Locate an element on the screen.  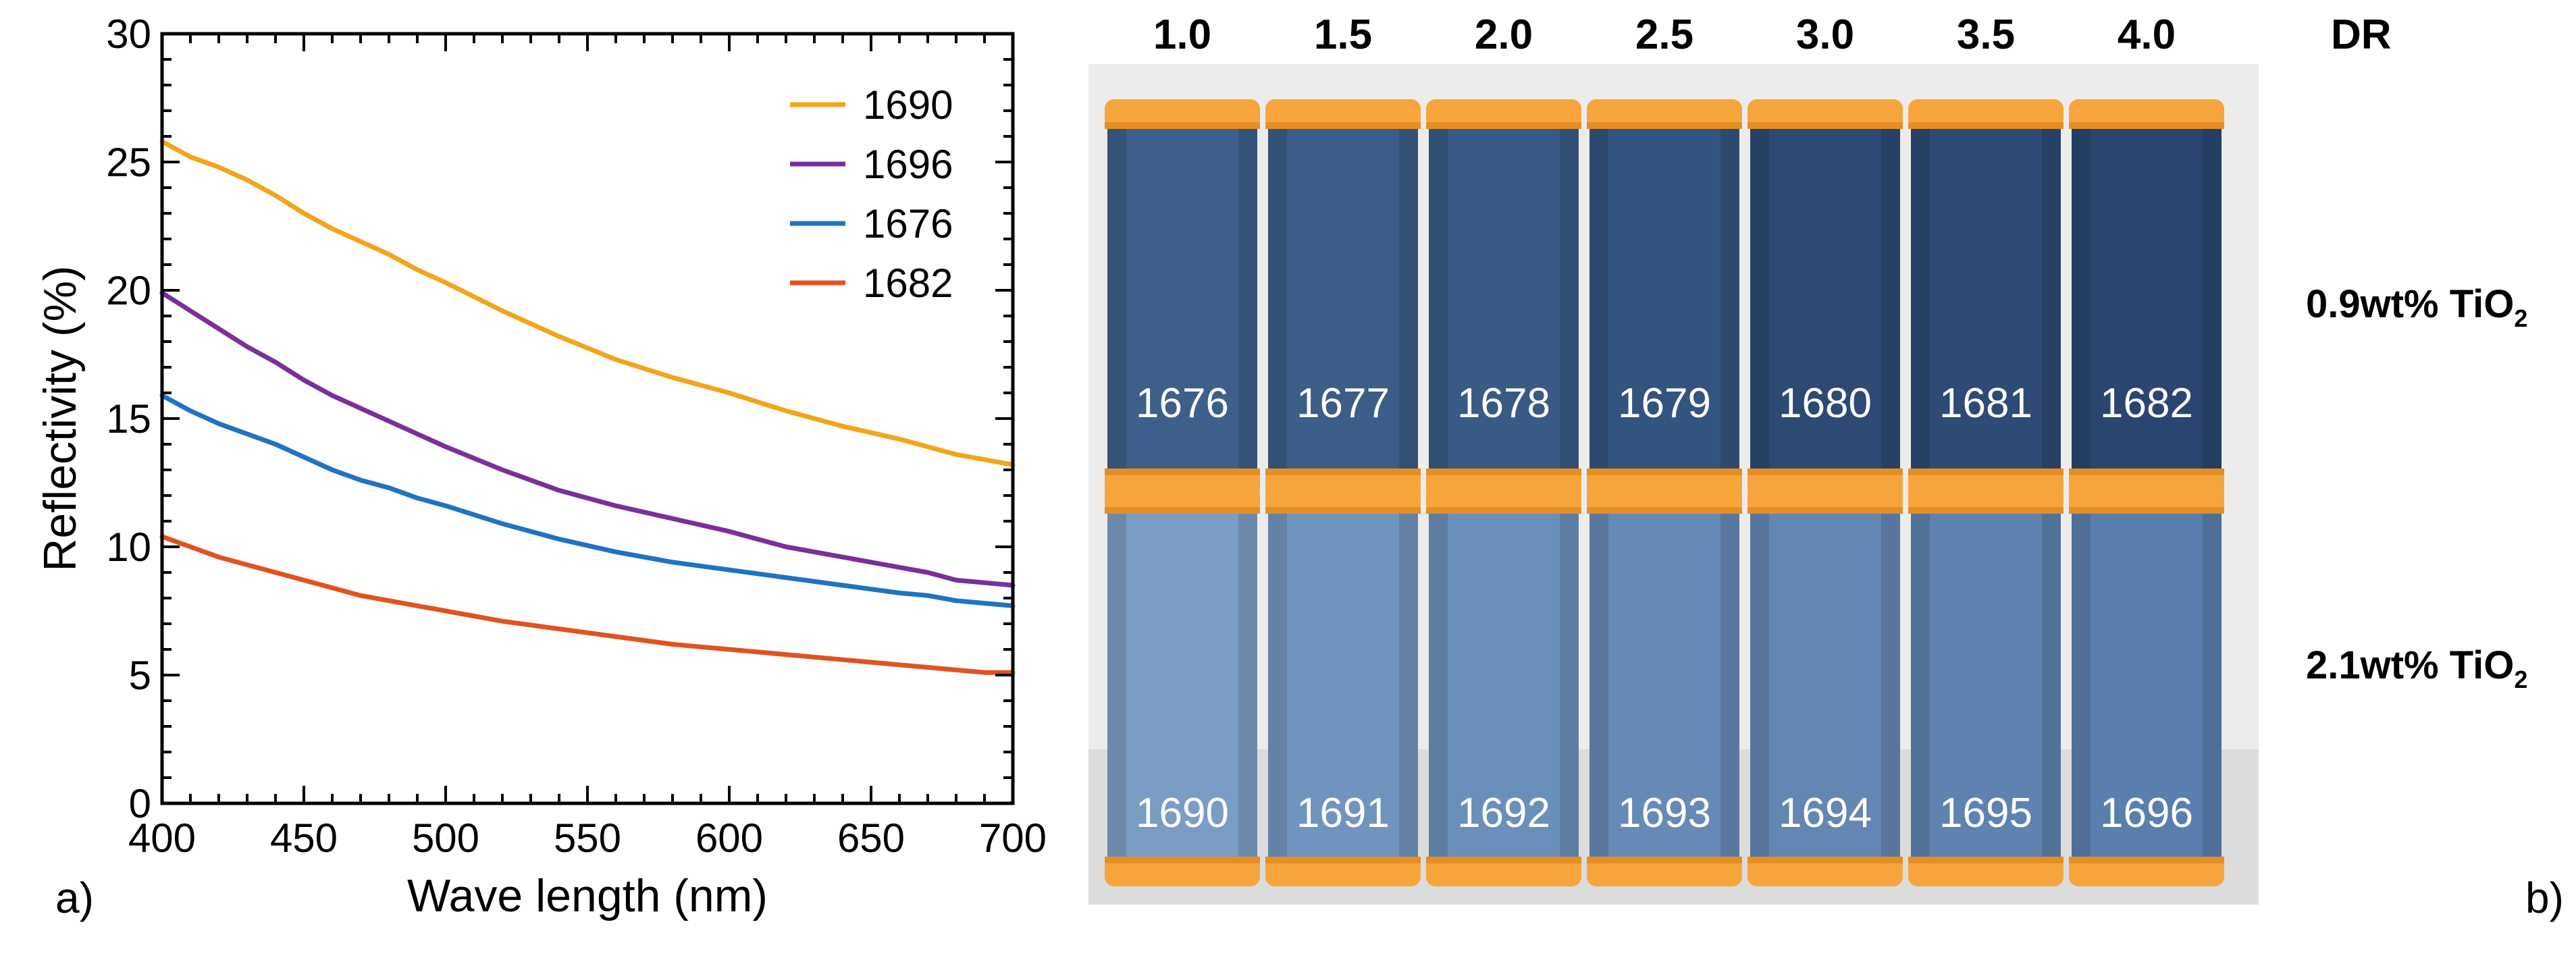
row-label-top: 0.9wt% TiO2 is located at coordinates (2417, 307).